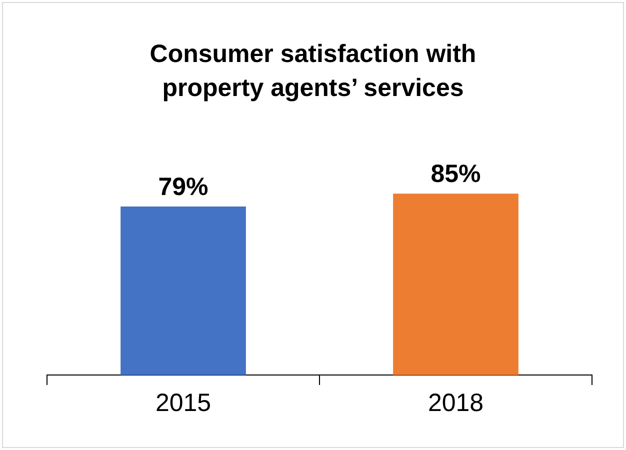  What do you see at coordinates (183, 186) in the screenshot?
I see `data-label: 79%` at bounding box center [183, 186].